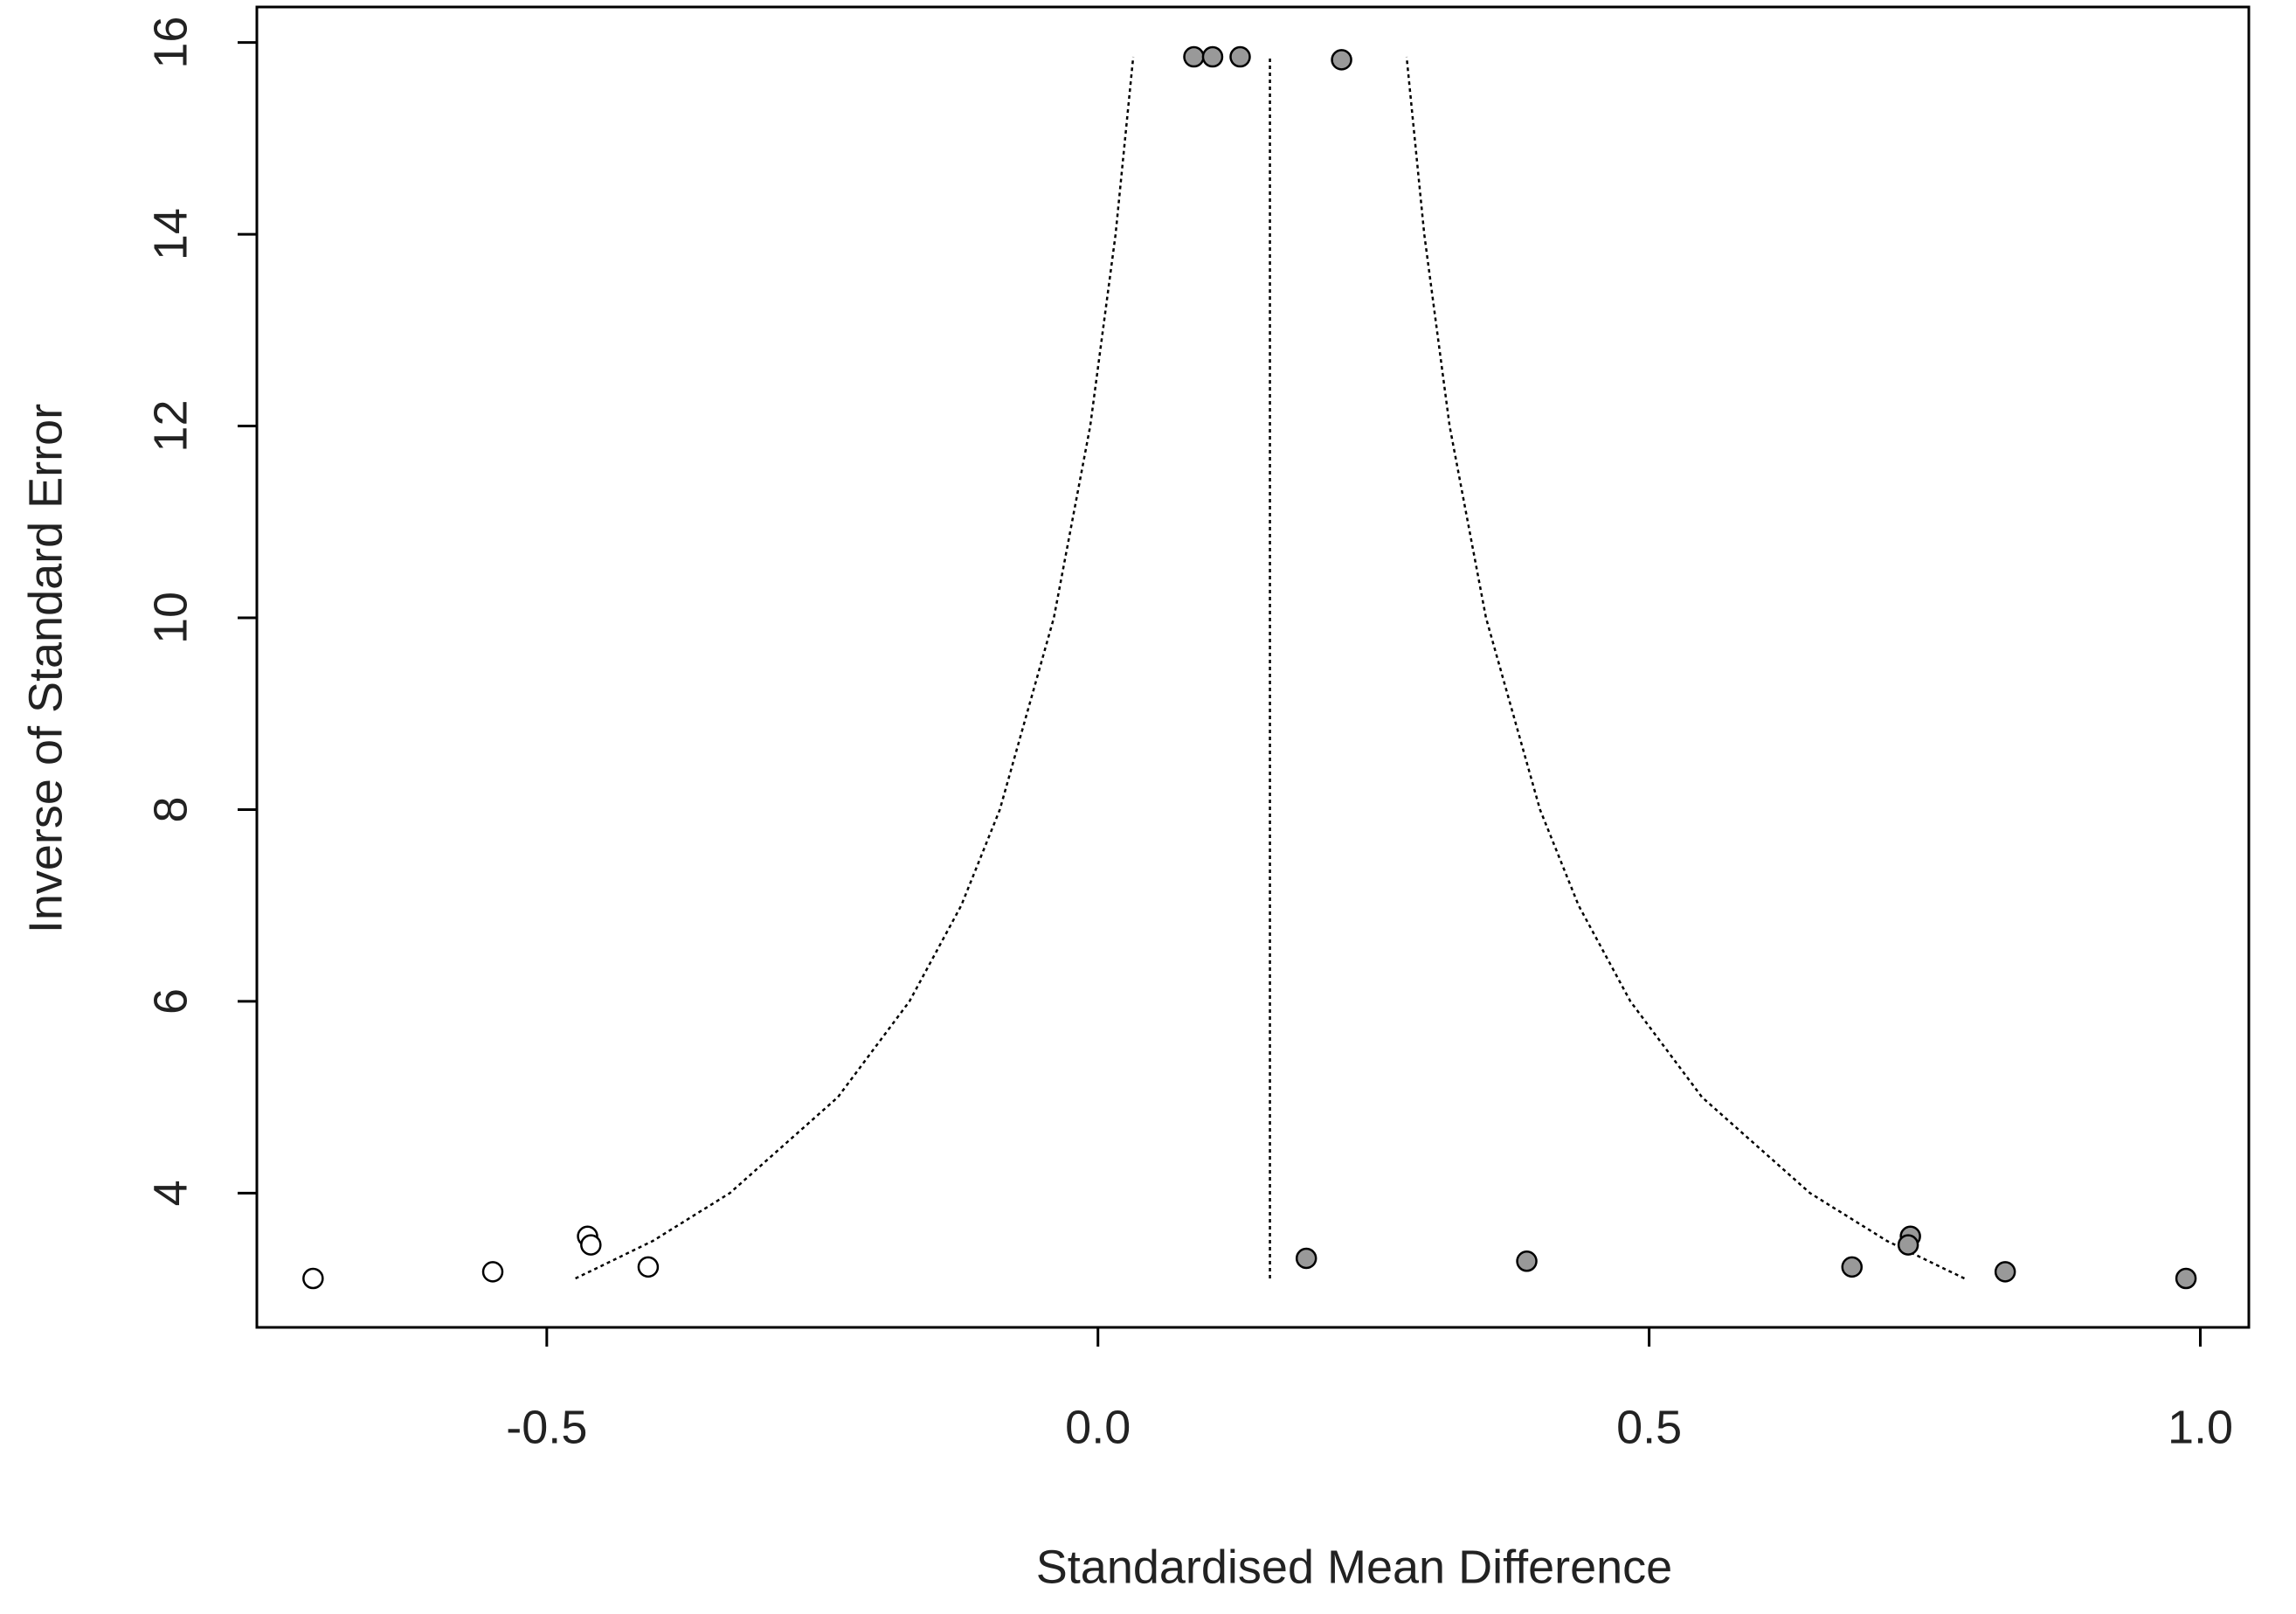  I want to click on x-tick-label: 0.0, so click(1098, 1427).